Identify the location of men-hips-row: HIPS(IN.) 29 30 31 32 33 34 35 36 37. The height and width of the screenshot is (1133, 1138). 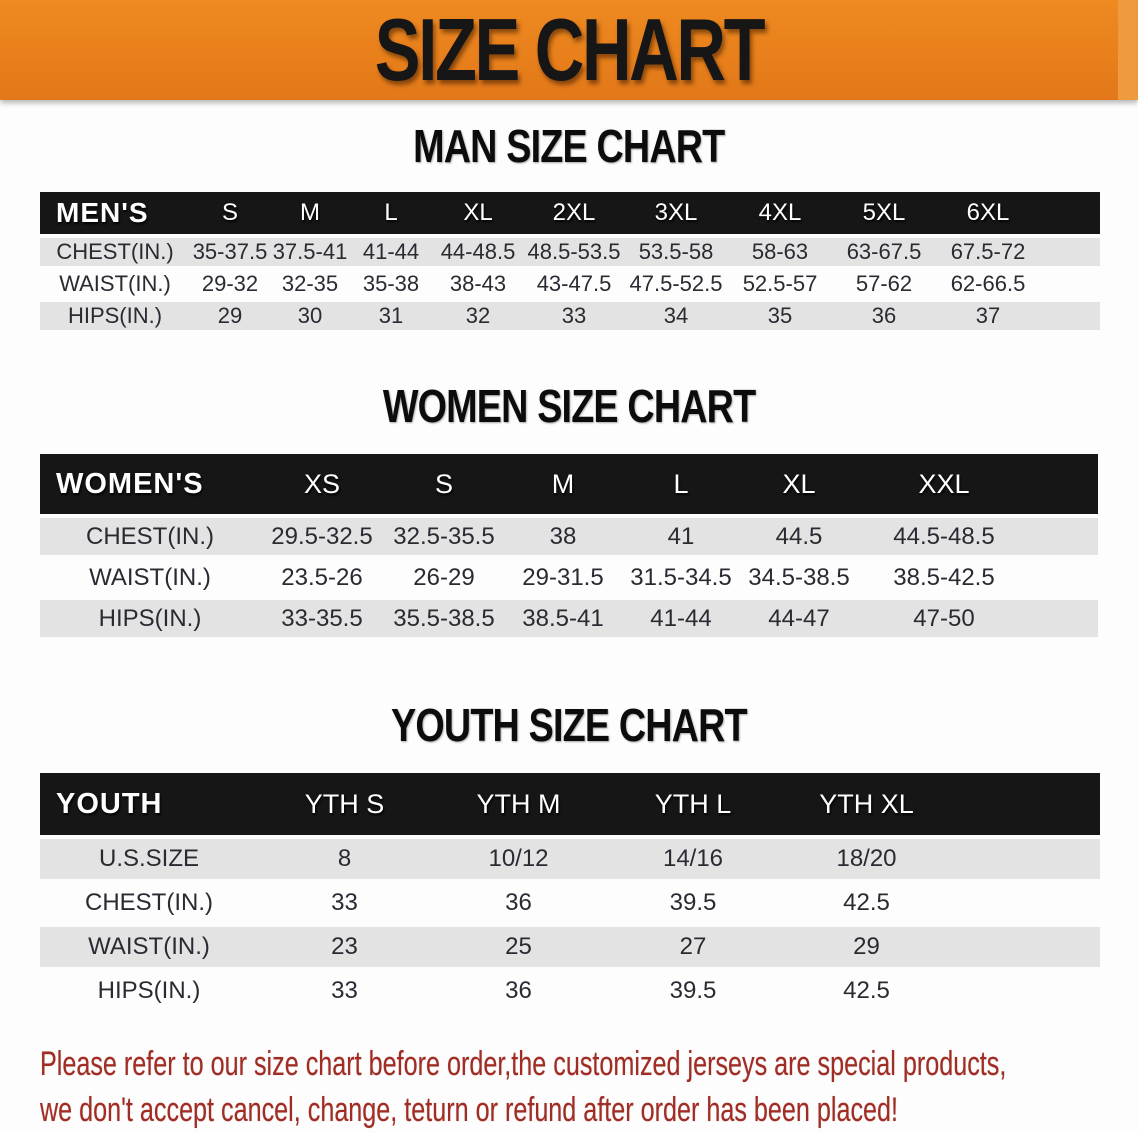
(570, 316).